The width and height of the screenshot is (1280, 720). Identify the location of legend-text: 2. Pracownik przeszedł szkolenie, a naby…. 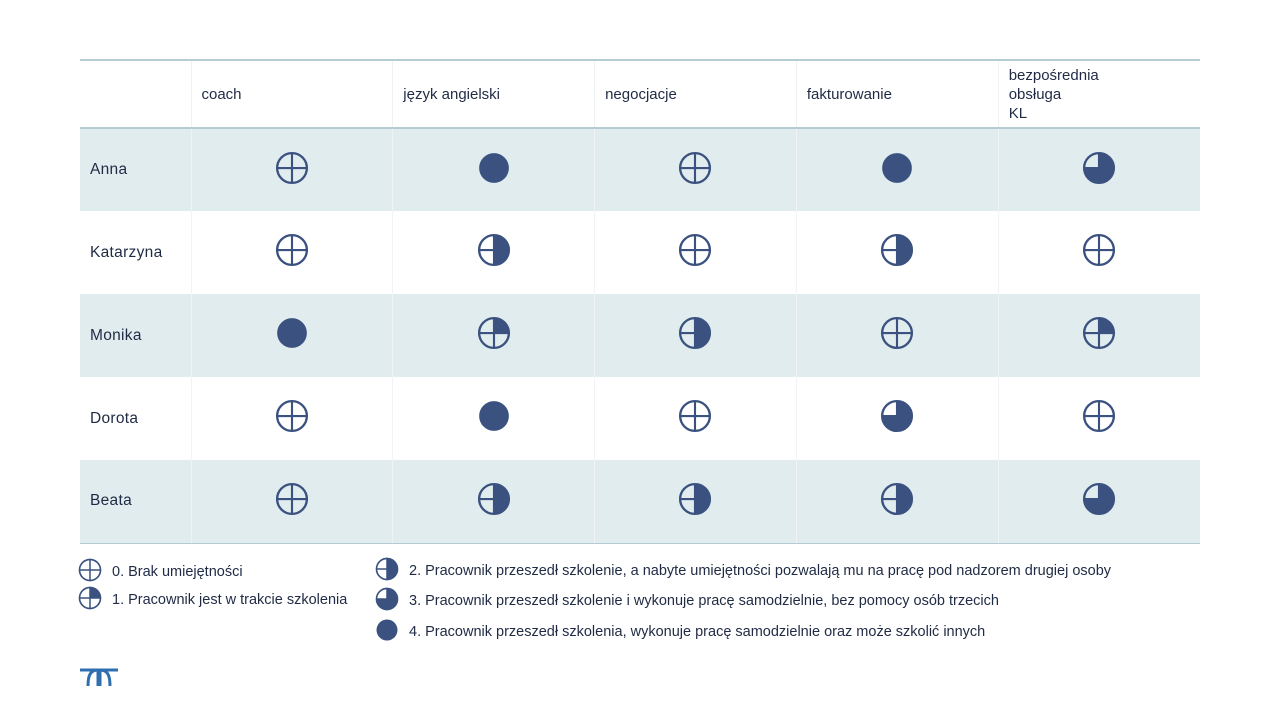
(760, 571).